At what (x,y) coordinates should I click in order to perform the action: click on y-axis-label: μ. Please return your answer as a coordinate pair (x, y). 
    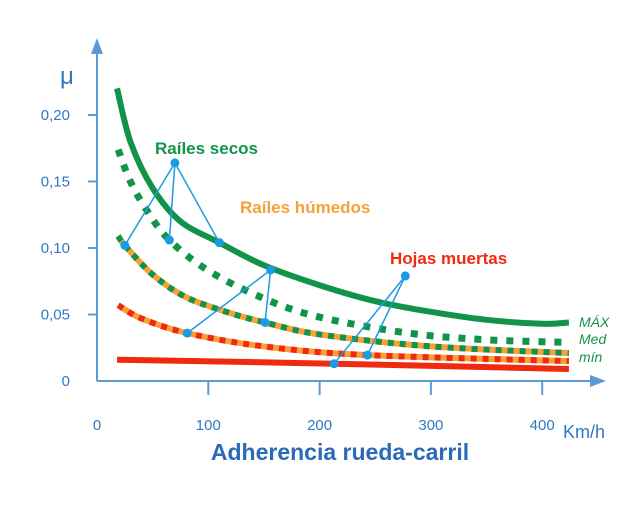
    Looking at the image, I should click on (67, 76).